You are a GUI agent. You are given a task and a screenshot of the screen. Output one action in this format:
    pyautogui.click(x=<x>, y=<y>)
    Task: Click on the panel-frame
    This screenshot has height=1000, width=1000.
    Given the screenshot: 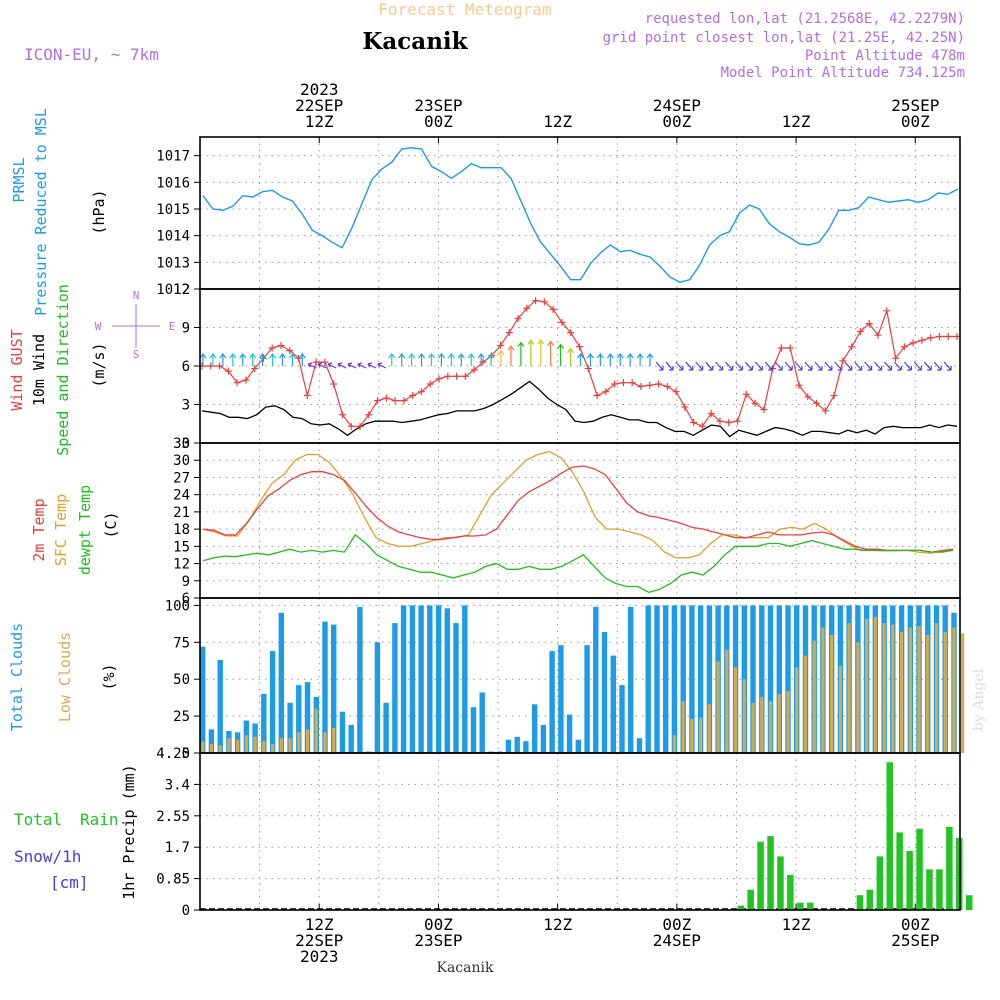 What is the action you would take?
    pyautogui.click(x=580, y=213)
    